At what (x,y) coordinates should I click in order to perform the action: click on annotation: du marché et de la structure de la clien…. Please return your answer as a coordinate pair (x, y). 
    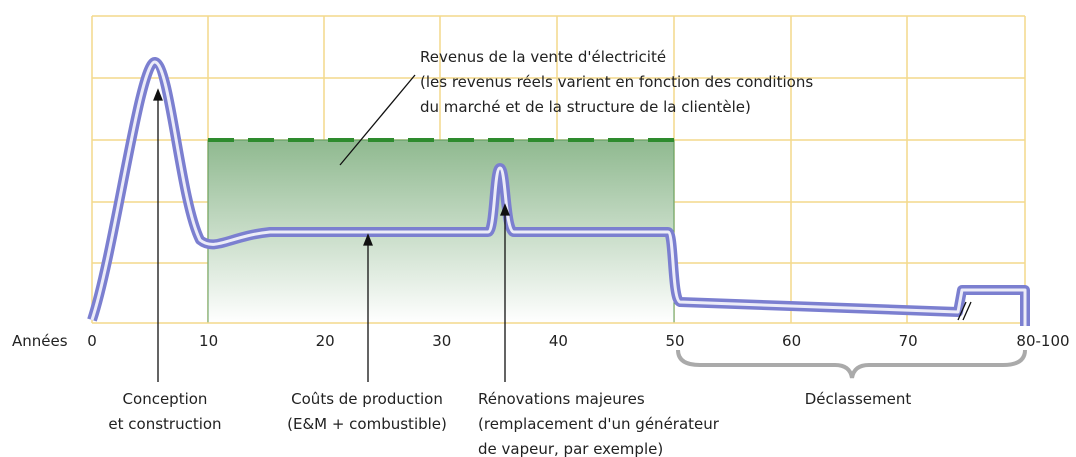
    Looking at the image, I should click on (585, 107).